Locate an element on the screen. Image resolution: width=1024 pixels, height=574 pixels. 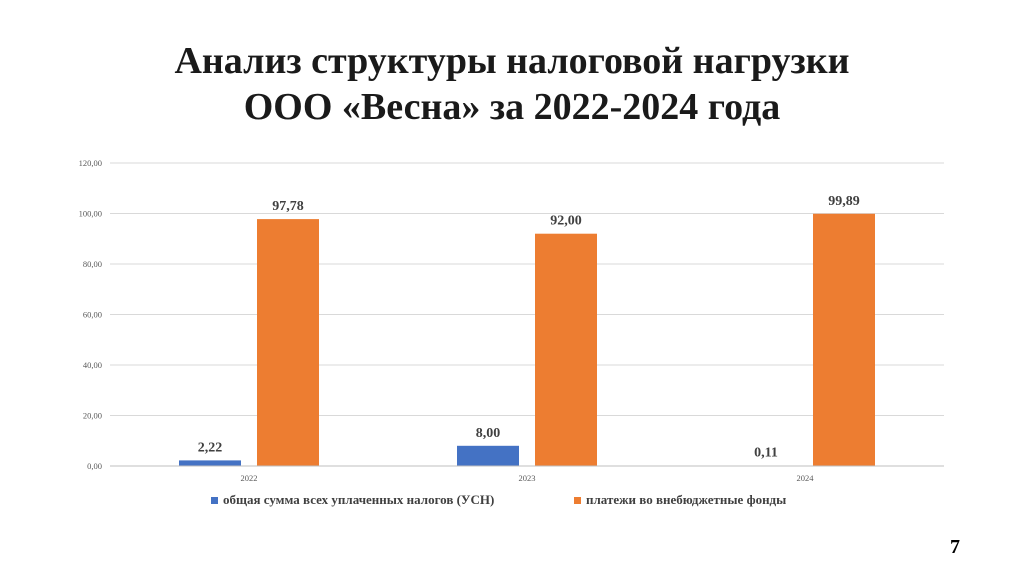
x-tick-label: 2023 is located at coordinates (527, 478).